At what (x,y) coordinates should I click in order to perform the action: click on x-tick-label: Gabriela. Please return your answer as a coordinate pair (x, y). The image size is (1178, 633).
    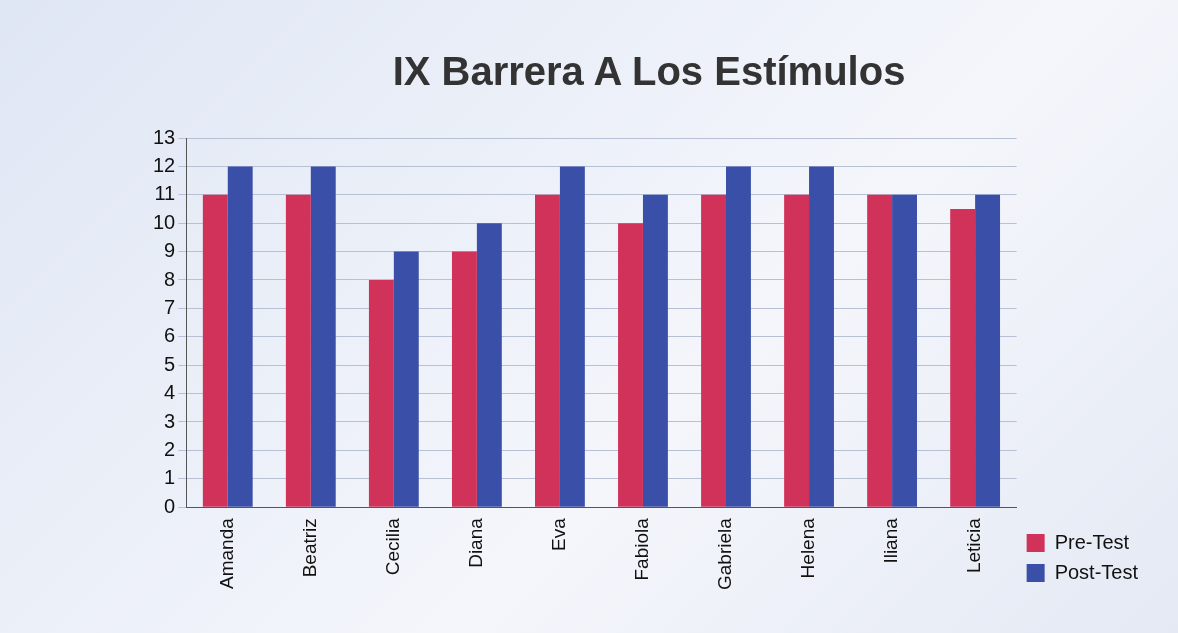
    Looking at the image, I should click on (725, 554).